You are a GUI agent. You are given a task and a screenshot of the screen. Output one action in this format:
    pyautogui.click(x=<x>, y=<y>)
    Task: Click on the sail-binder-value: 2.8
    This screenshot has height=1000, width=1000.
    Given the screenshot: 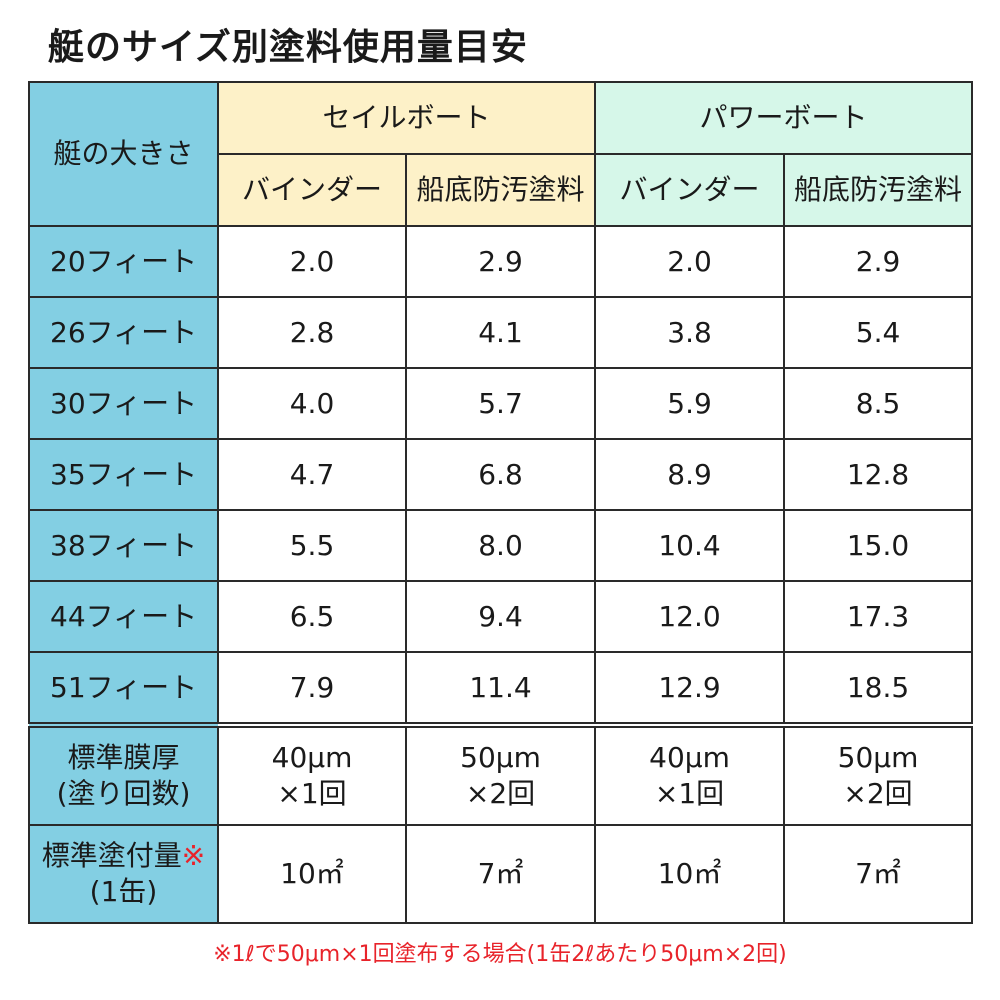 What is the action you would take?
    pyautogui.click(x=312, y=332)
    